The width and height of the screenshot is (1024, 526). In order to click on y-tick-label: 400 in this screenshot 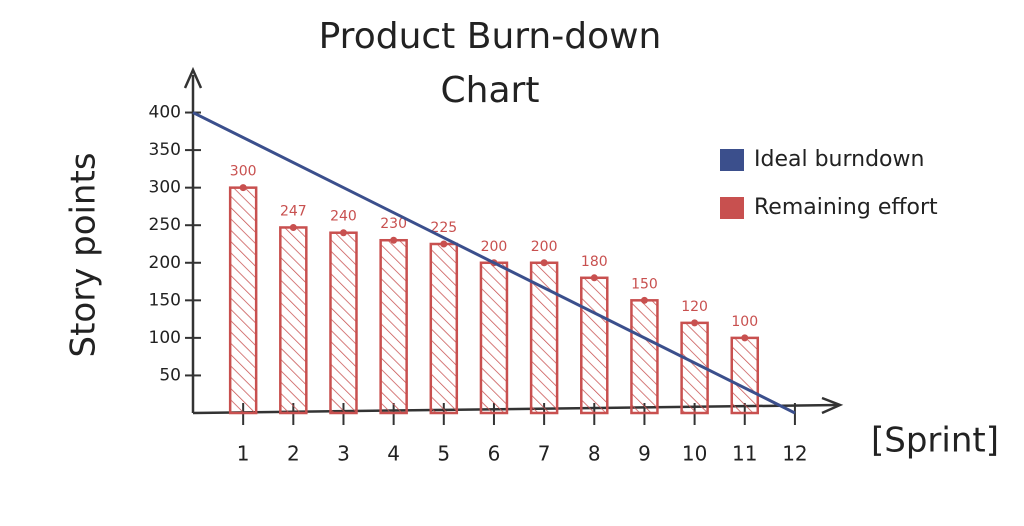, I will do `click(165, 113)`.